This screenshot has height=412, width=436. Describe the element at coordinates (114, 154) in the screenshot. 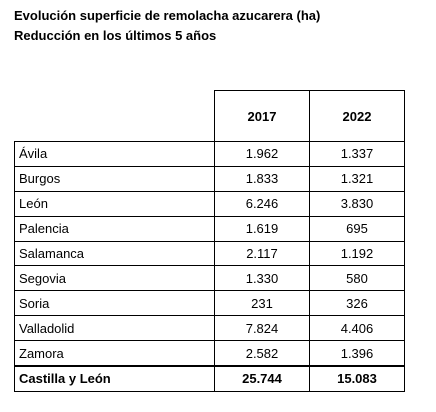

I see `row-label: Ávila` at that location.